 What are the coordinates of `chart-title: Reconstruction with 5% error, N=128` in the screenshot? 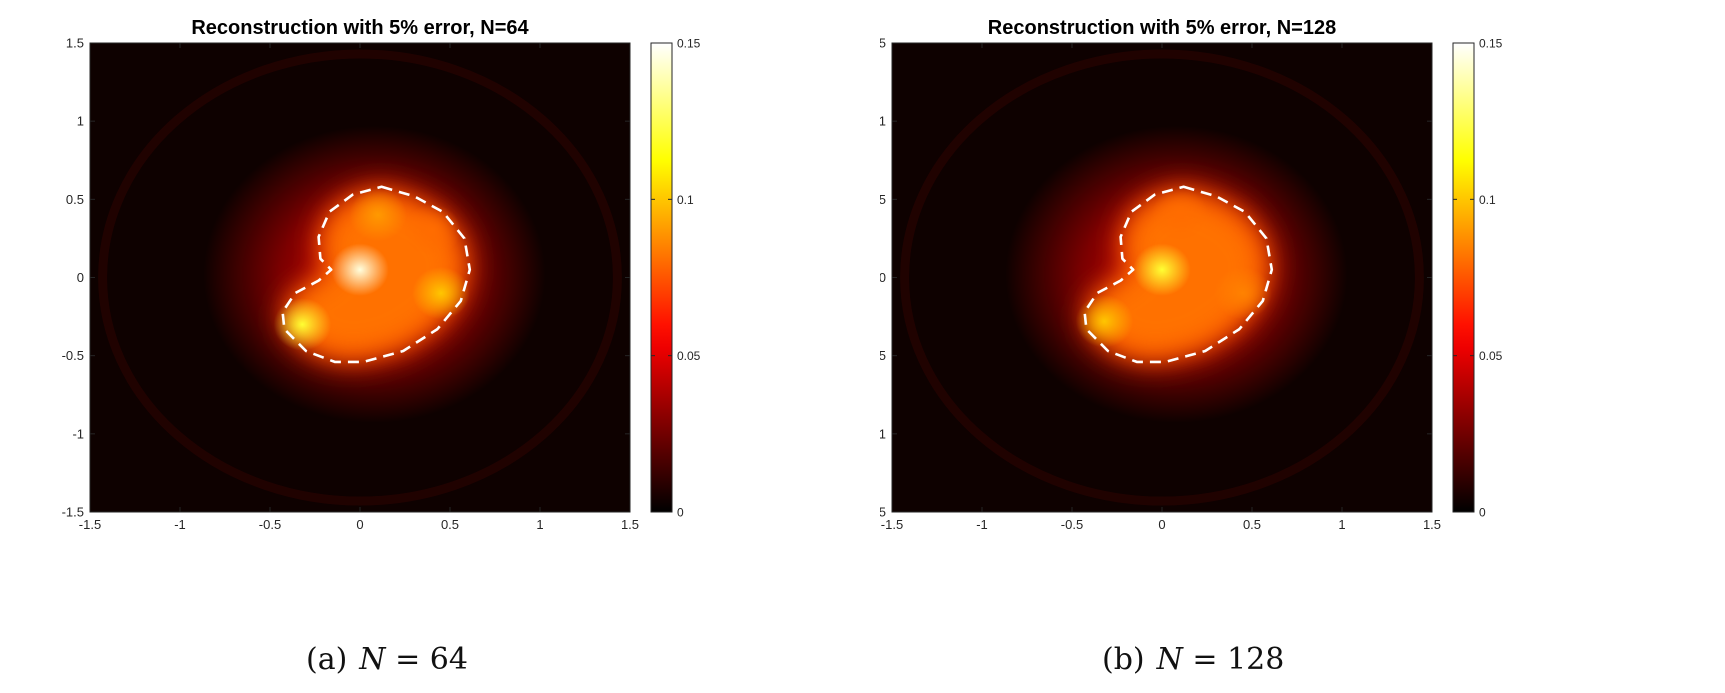 It's located at (1162, 28).